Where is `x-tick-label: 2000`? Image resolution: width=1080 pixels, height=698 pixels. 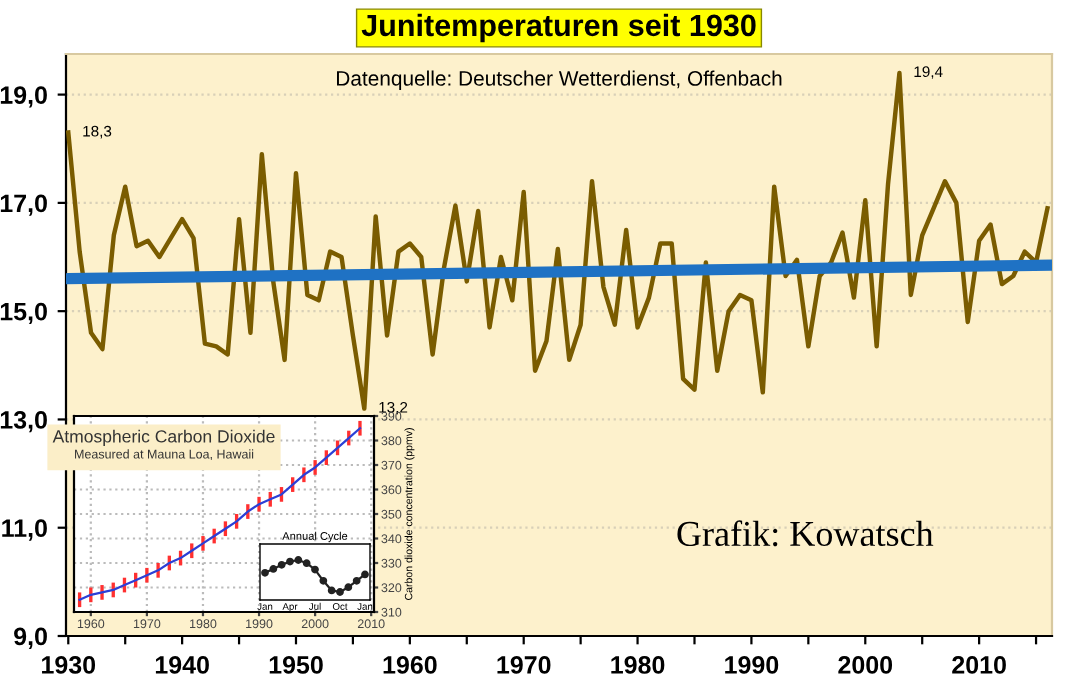 x-tick-label: 2000 is located at coordinates (865, 665).